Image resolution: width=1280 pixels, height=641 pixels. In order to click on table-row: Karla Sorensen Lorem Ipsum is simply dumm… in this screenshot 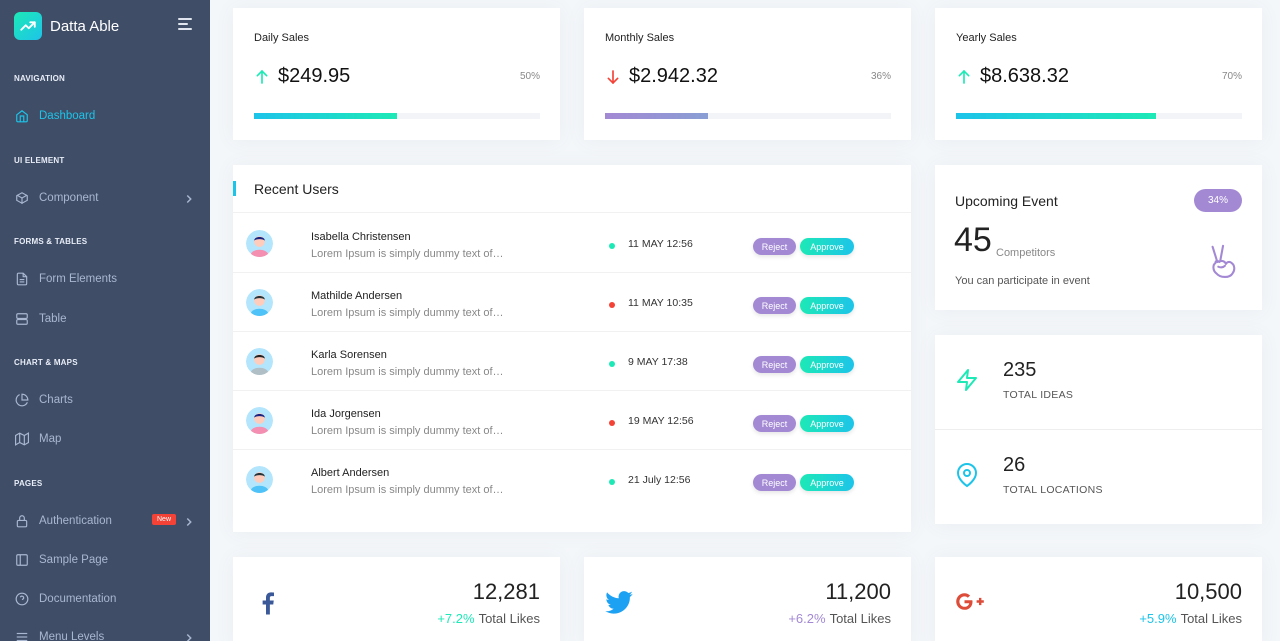, I will do `click(572, 361)`.